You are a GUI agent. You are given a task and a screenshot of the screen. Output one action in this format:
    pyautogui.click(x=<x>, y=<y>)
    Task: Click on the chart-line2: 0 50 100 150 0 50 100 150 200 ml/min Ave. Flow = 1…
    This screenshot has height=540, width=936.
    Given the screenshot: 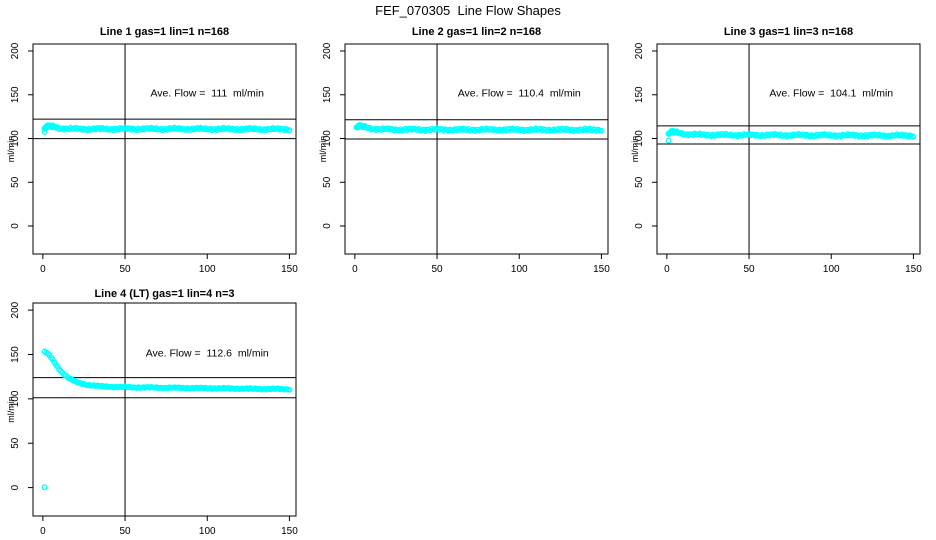 What is the action you would take?
    pyautogui.click(x=464, y=158)
    